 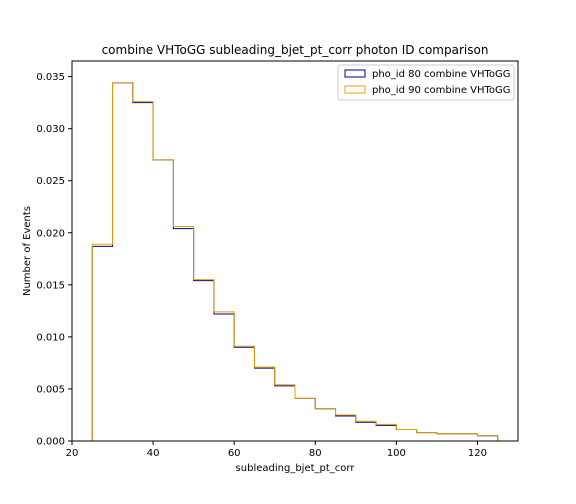 What do you see at coordinates (50, 77) in the screenshot?
I see `y-tick-label: 0.035` at bounding box center [50, 77].